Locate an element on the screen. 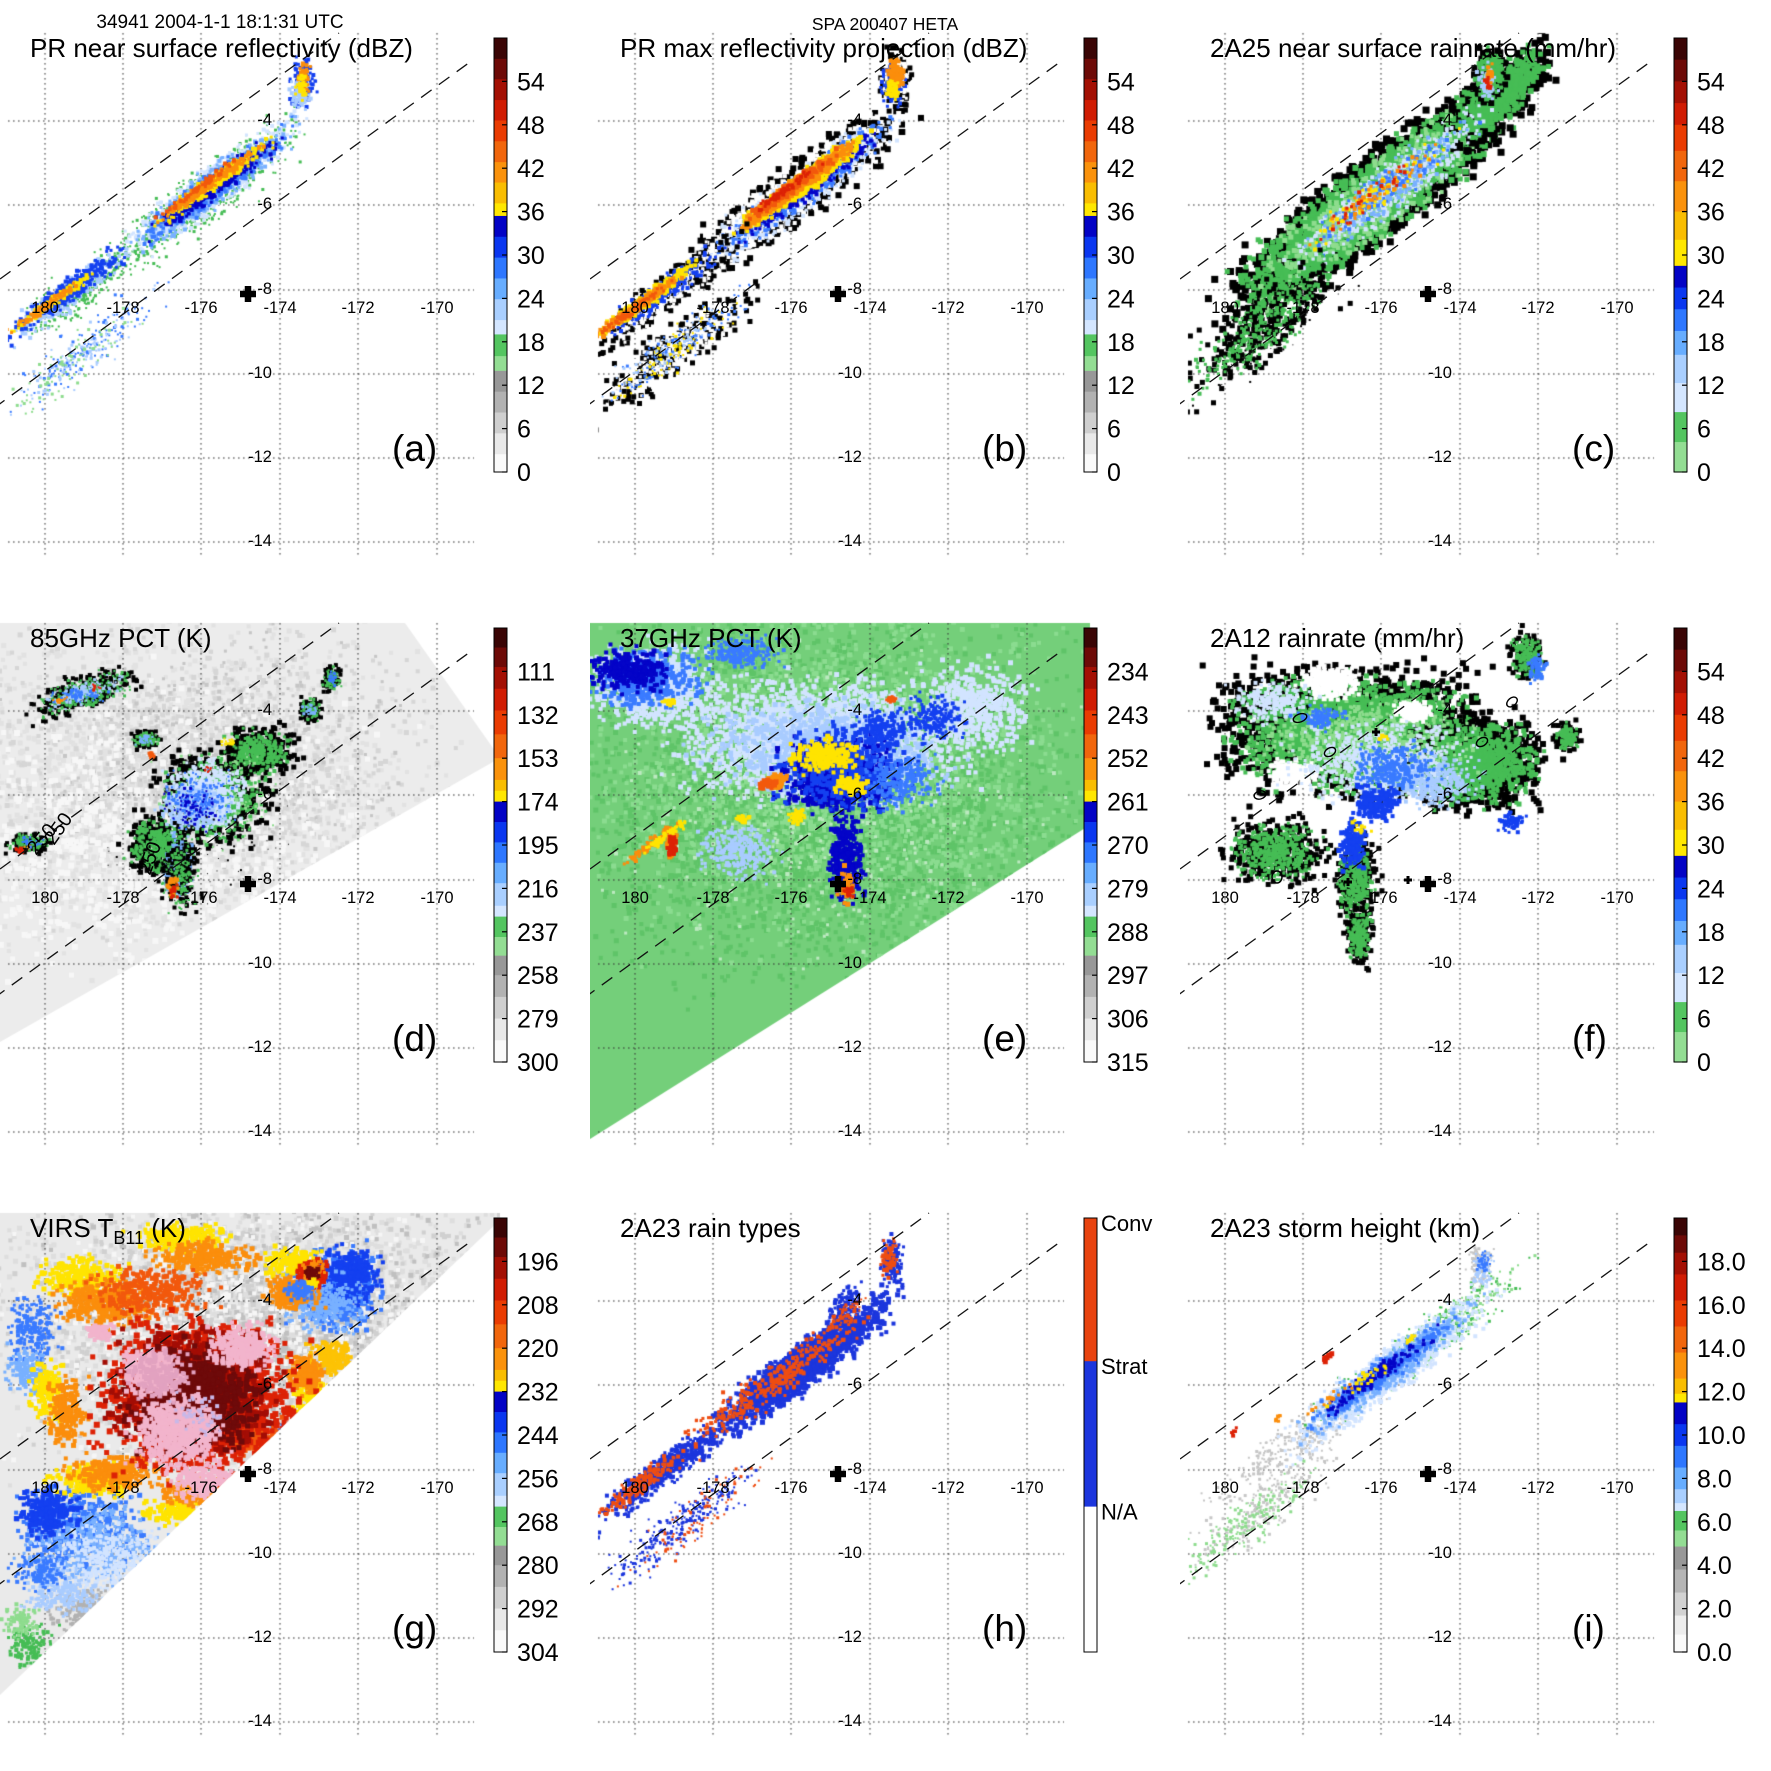 The height and width of the screenshot is (1771, 1771). colorbar-tick-label: 12 is located at coordinates (1711, 386).